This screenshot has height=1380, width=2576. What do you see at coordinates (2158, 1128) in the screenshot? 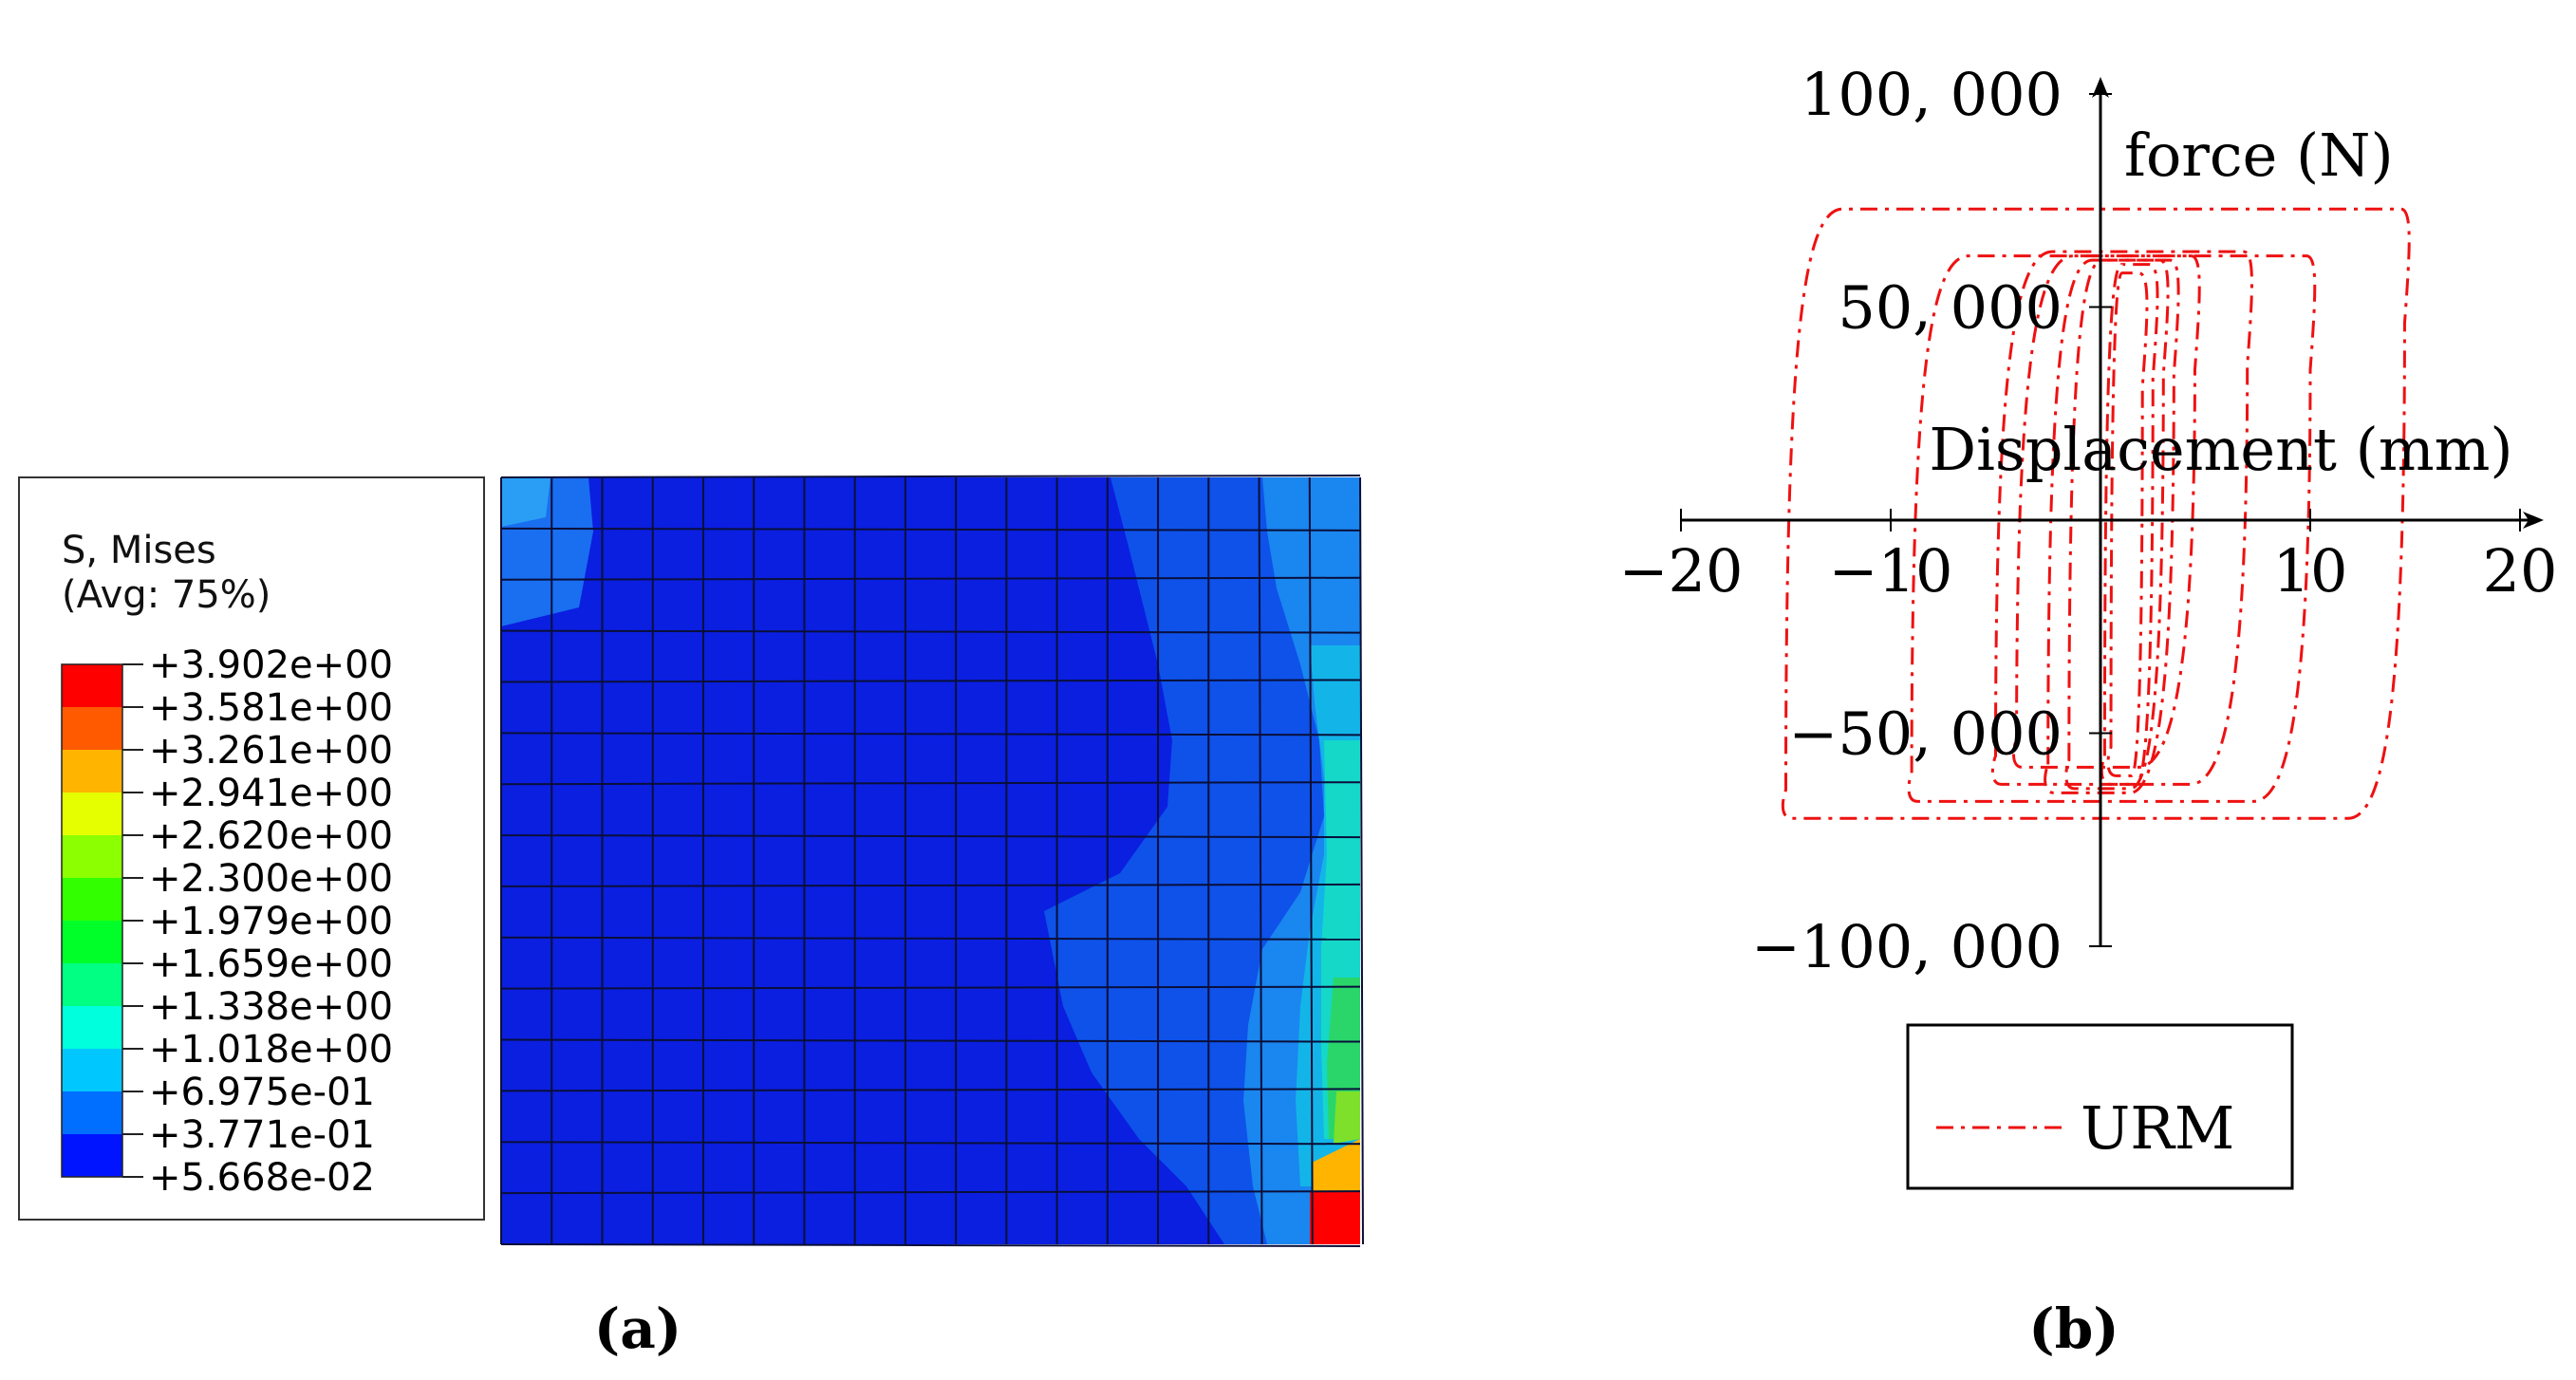
I see `legend-series-label: URM` at bounding box center [2158, 1128].